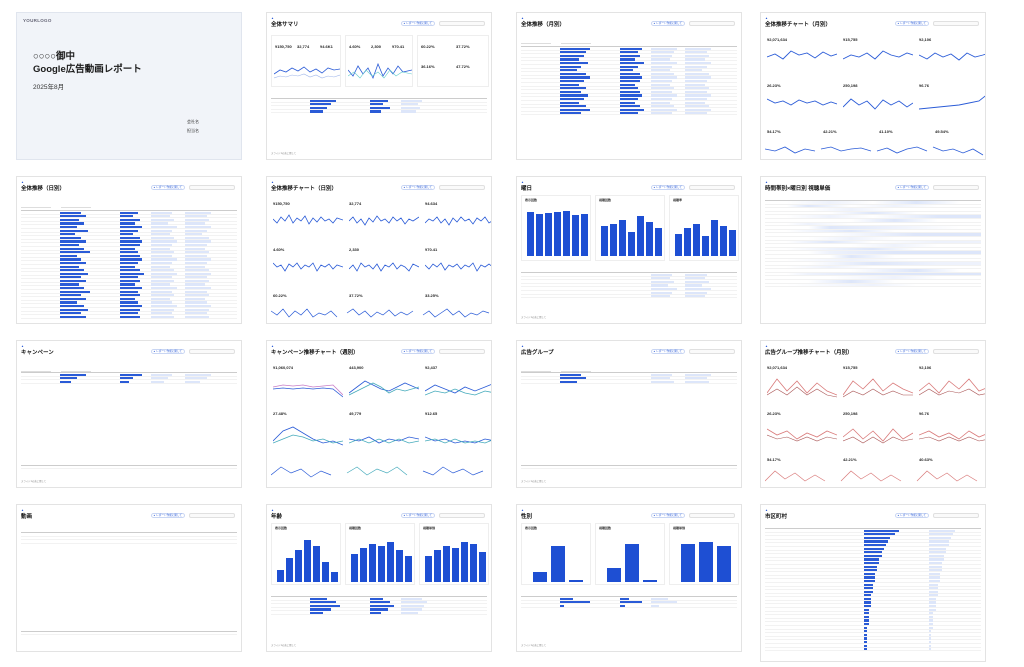 This screenshot has height=667, width=1024. I want to click on slide-title: 動画, so click(27, 517).